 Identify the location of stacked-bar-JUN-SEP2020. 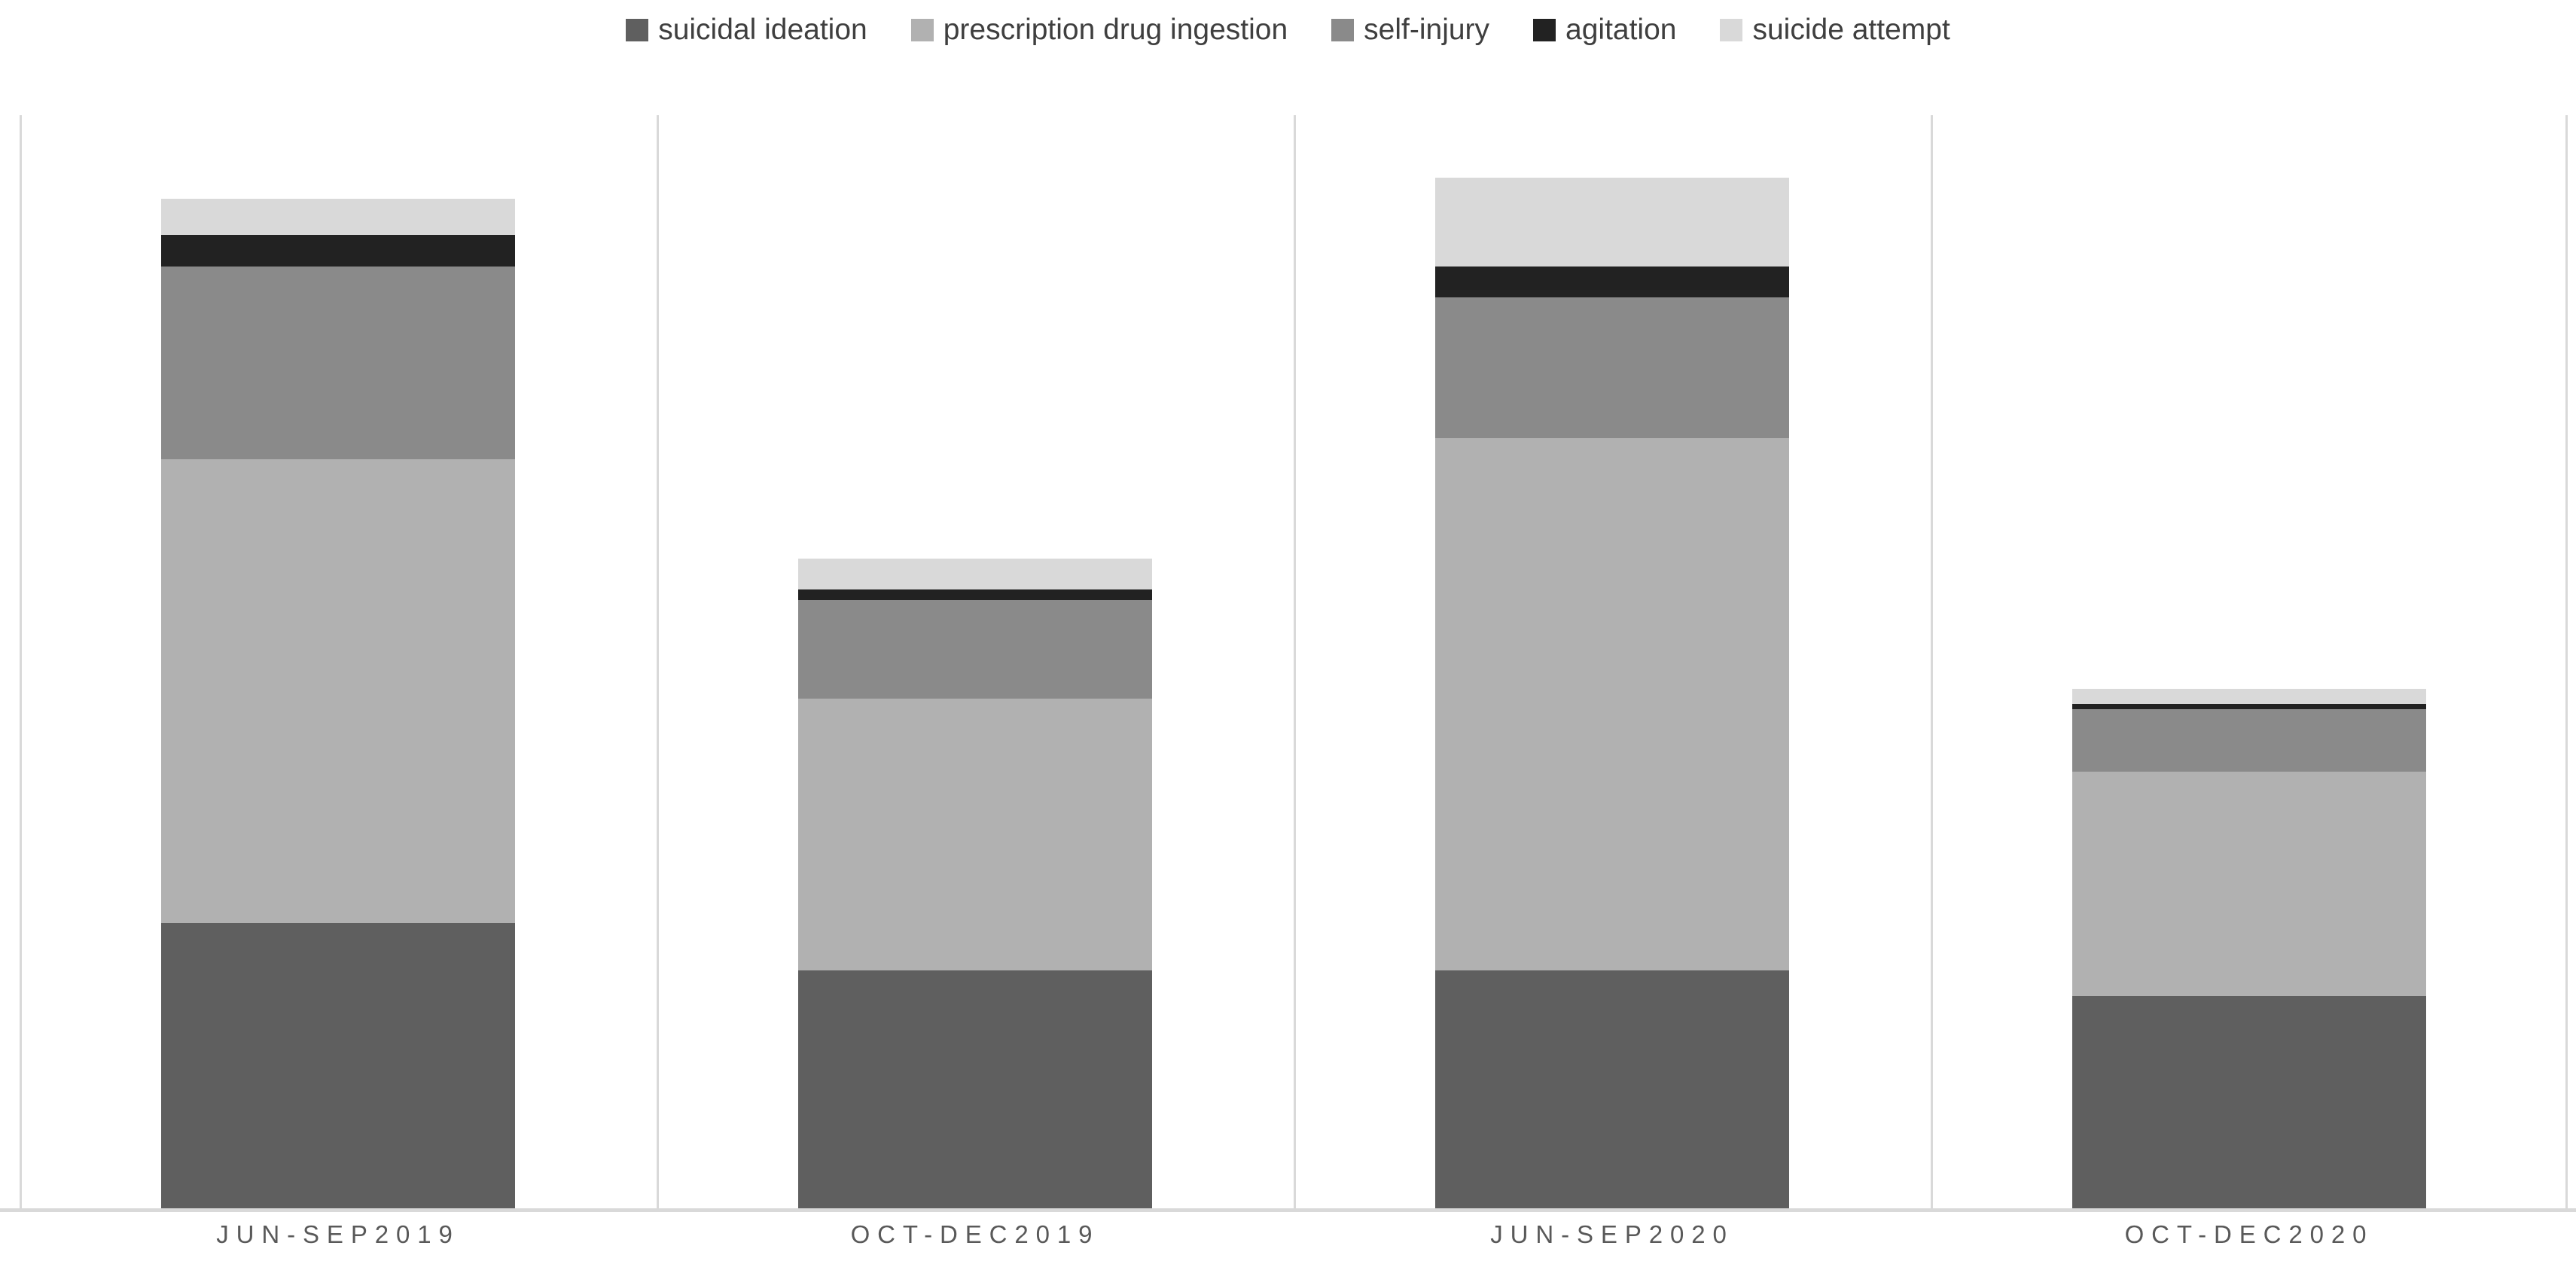
(1612, 694).